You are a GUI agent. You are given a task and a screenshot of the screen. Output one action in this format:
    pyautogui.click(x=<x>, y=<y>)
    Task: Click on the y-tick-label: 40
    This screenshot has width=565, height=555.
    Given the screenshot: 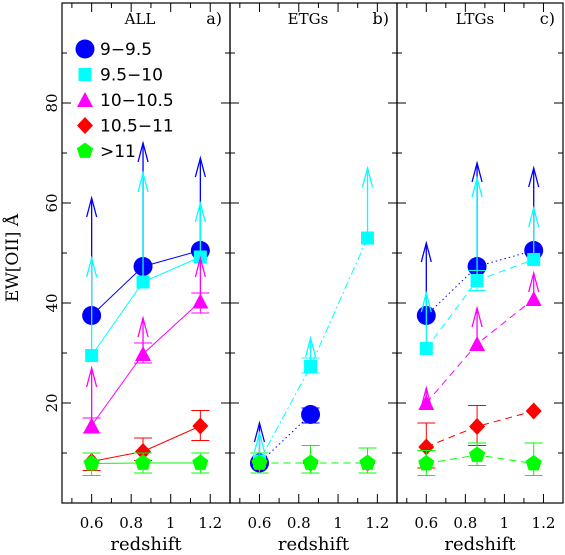 What is the action you would take?
    pyautogui.click(x=52, y=302)
    